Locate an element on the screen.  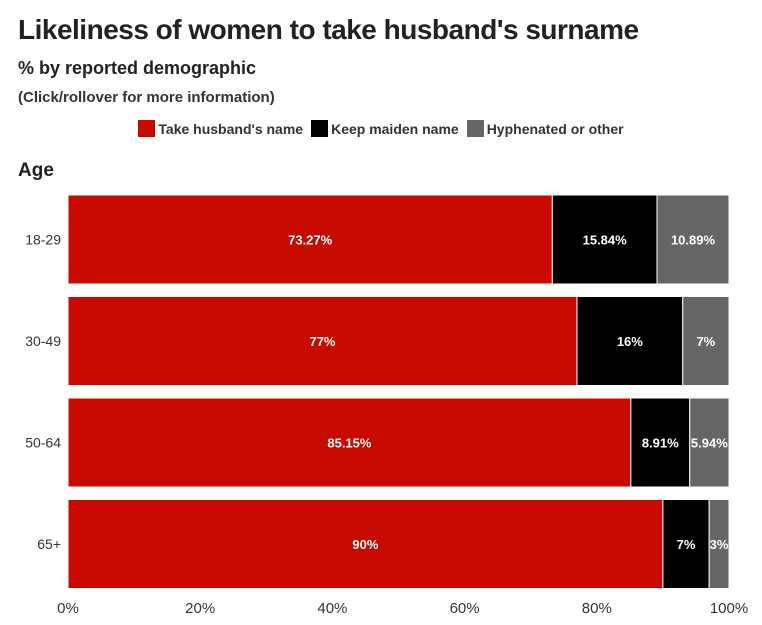
data-label: 90% is located at coordinates (365, 544).